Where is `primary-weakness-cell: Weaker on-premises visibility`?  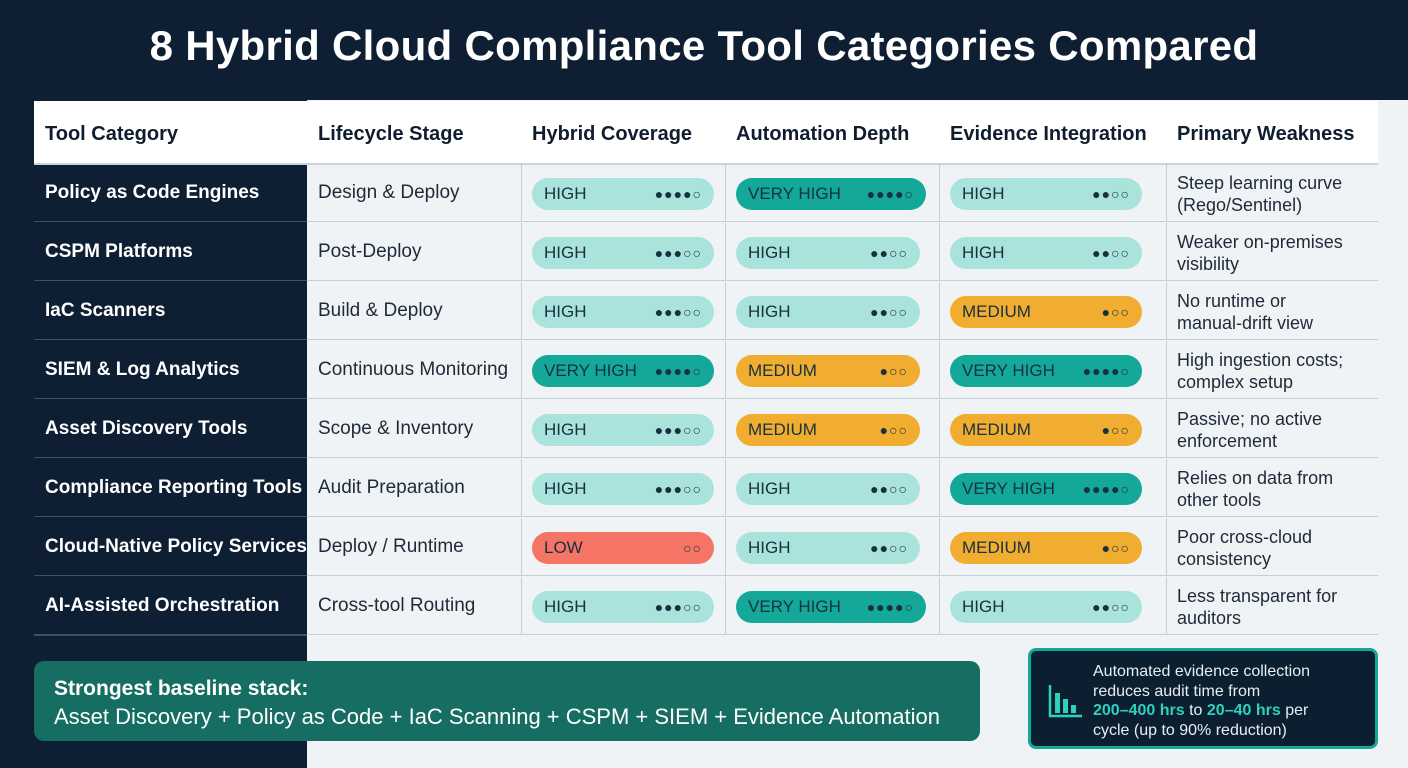
primary-weakness-cell: Weaker on-premises visibility is located at coordinates (1272, 252).